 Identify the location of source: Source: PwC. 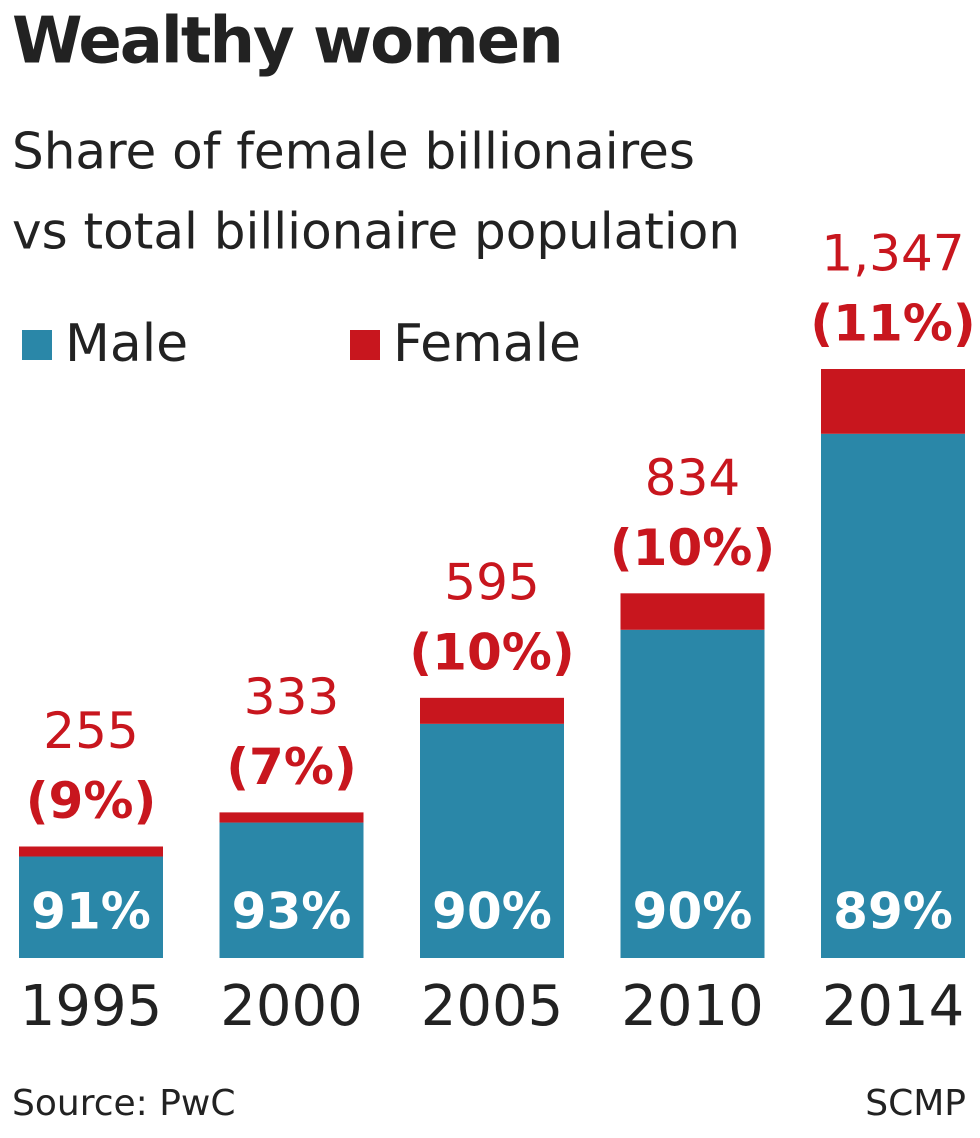
(124, 1103).